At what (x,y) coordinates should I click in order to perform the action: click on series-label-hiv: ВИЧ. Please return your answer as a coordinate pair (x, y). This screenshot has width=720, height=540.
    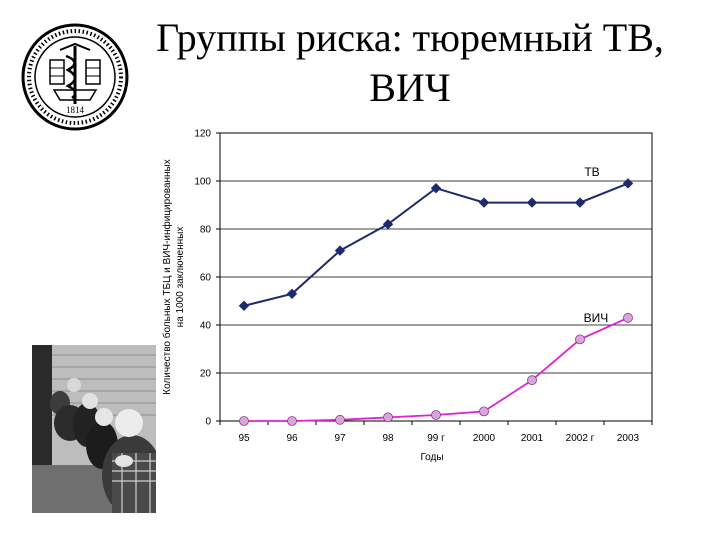
    Looking at the image, I should click on (596, 318).